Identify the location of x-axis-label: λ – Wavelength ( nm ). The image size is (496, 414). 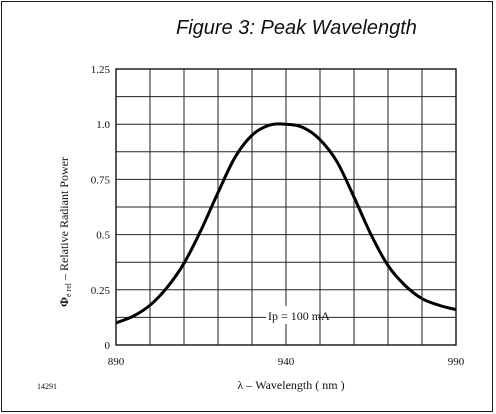
(290, 385).